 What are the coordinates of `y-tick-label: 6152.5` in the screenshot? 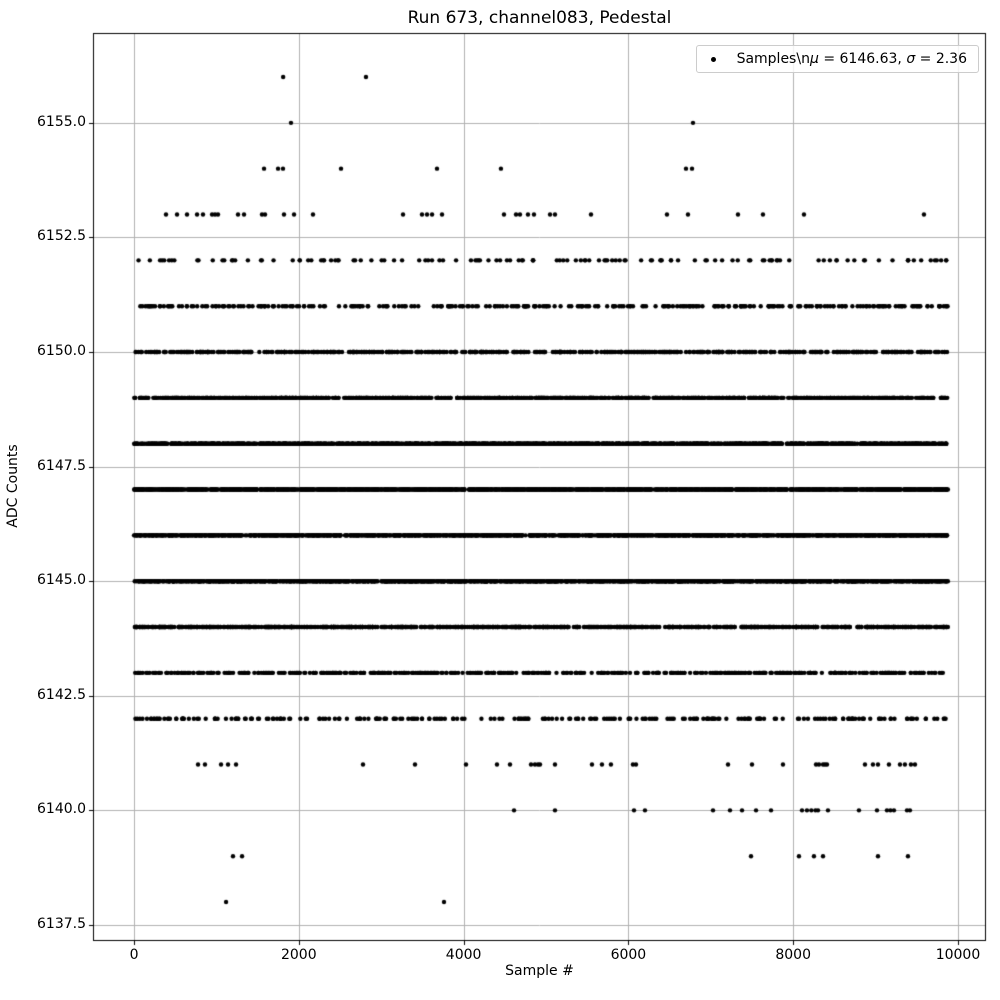 It's located at (61, 236).